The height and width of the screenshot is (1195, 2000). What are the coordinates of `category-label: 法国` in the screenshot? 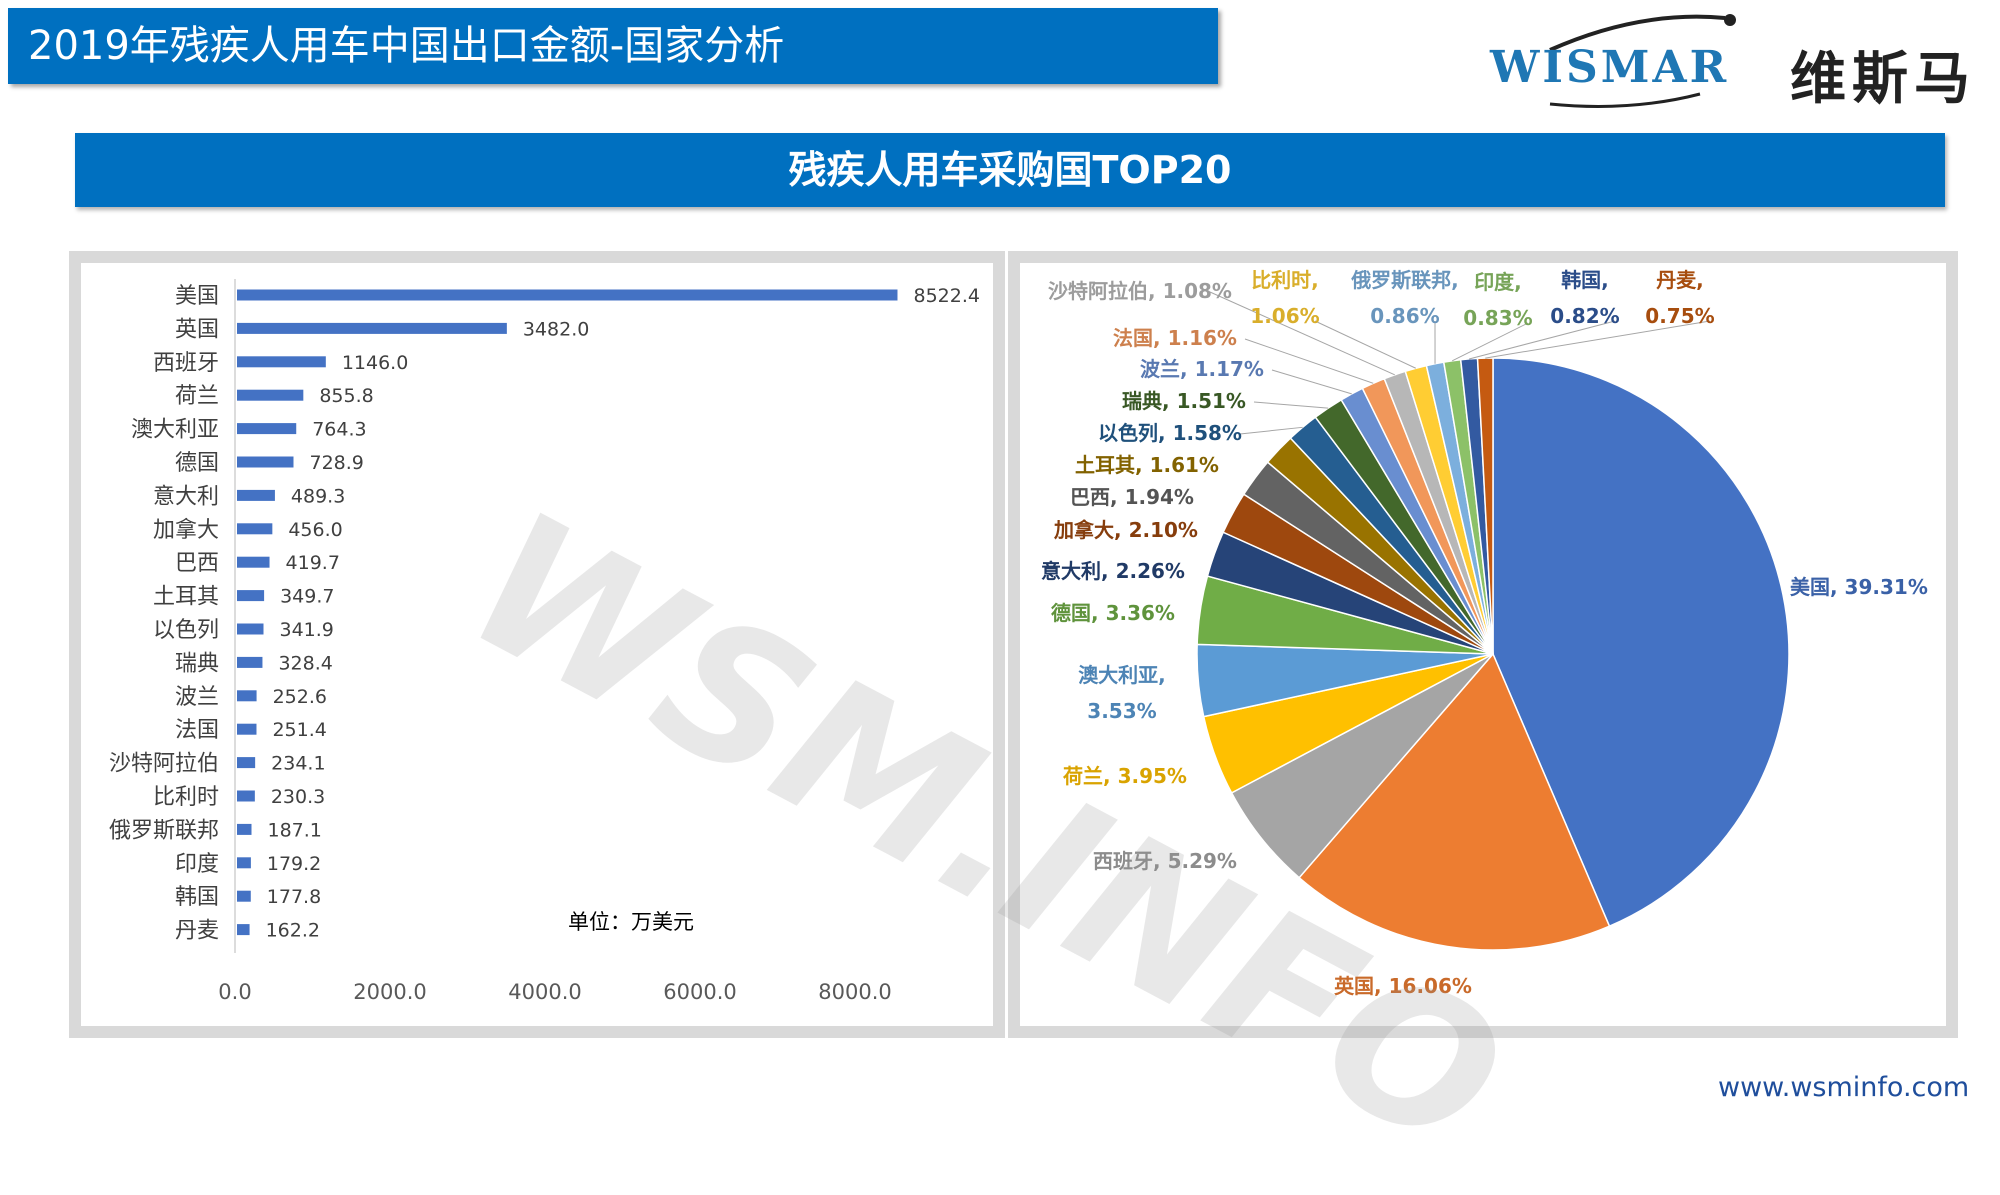 It's located at (197, 730).